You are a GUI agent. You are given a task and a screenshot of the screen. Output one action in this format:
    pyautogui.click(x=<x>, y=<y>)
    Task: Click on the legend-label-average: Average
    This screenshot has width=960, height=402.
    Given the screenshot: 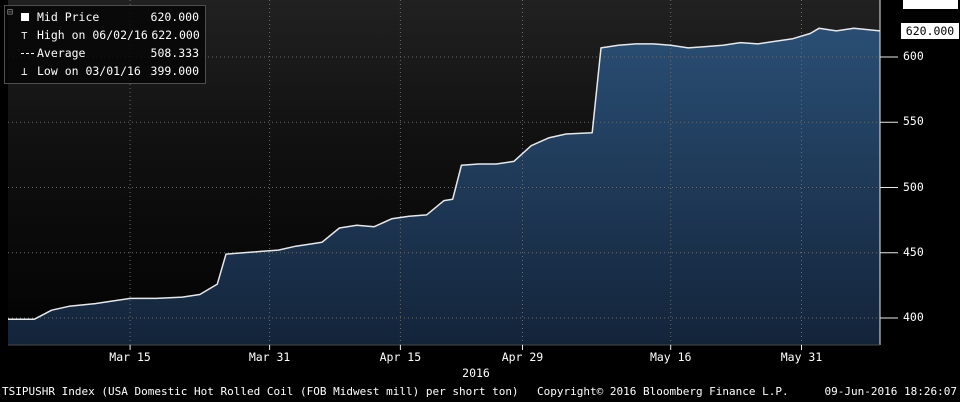 What is the action you would take?
    pyautogui.click(x=61, y=53)
    